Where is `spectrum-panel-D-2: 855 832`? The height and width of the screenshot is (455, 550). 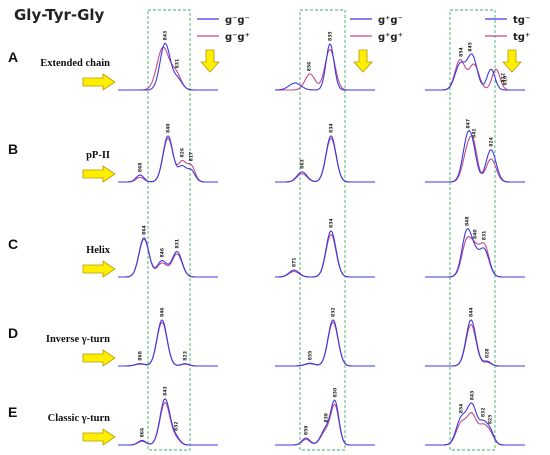 spectrum-panel-D-2: 855 832 is located at coordinates (325, 337).